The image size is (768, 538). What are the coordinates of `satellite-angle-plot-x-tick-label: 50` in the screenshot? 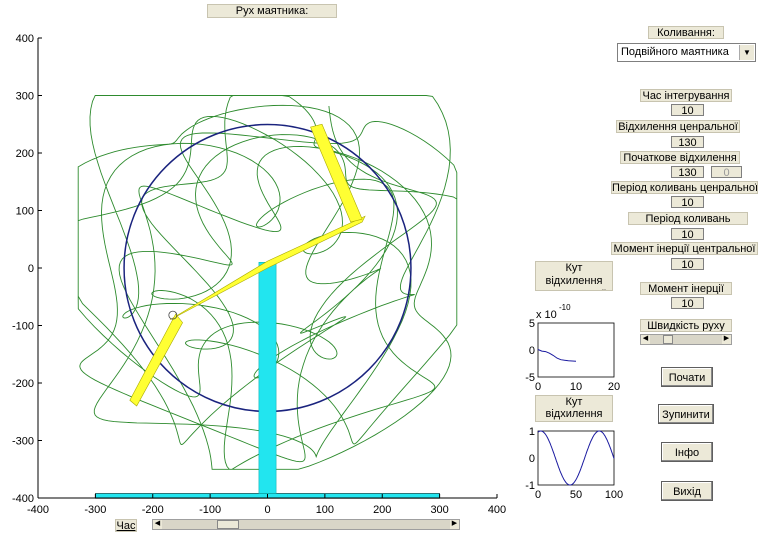 It's located at (576, 495).